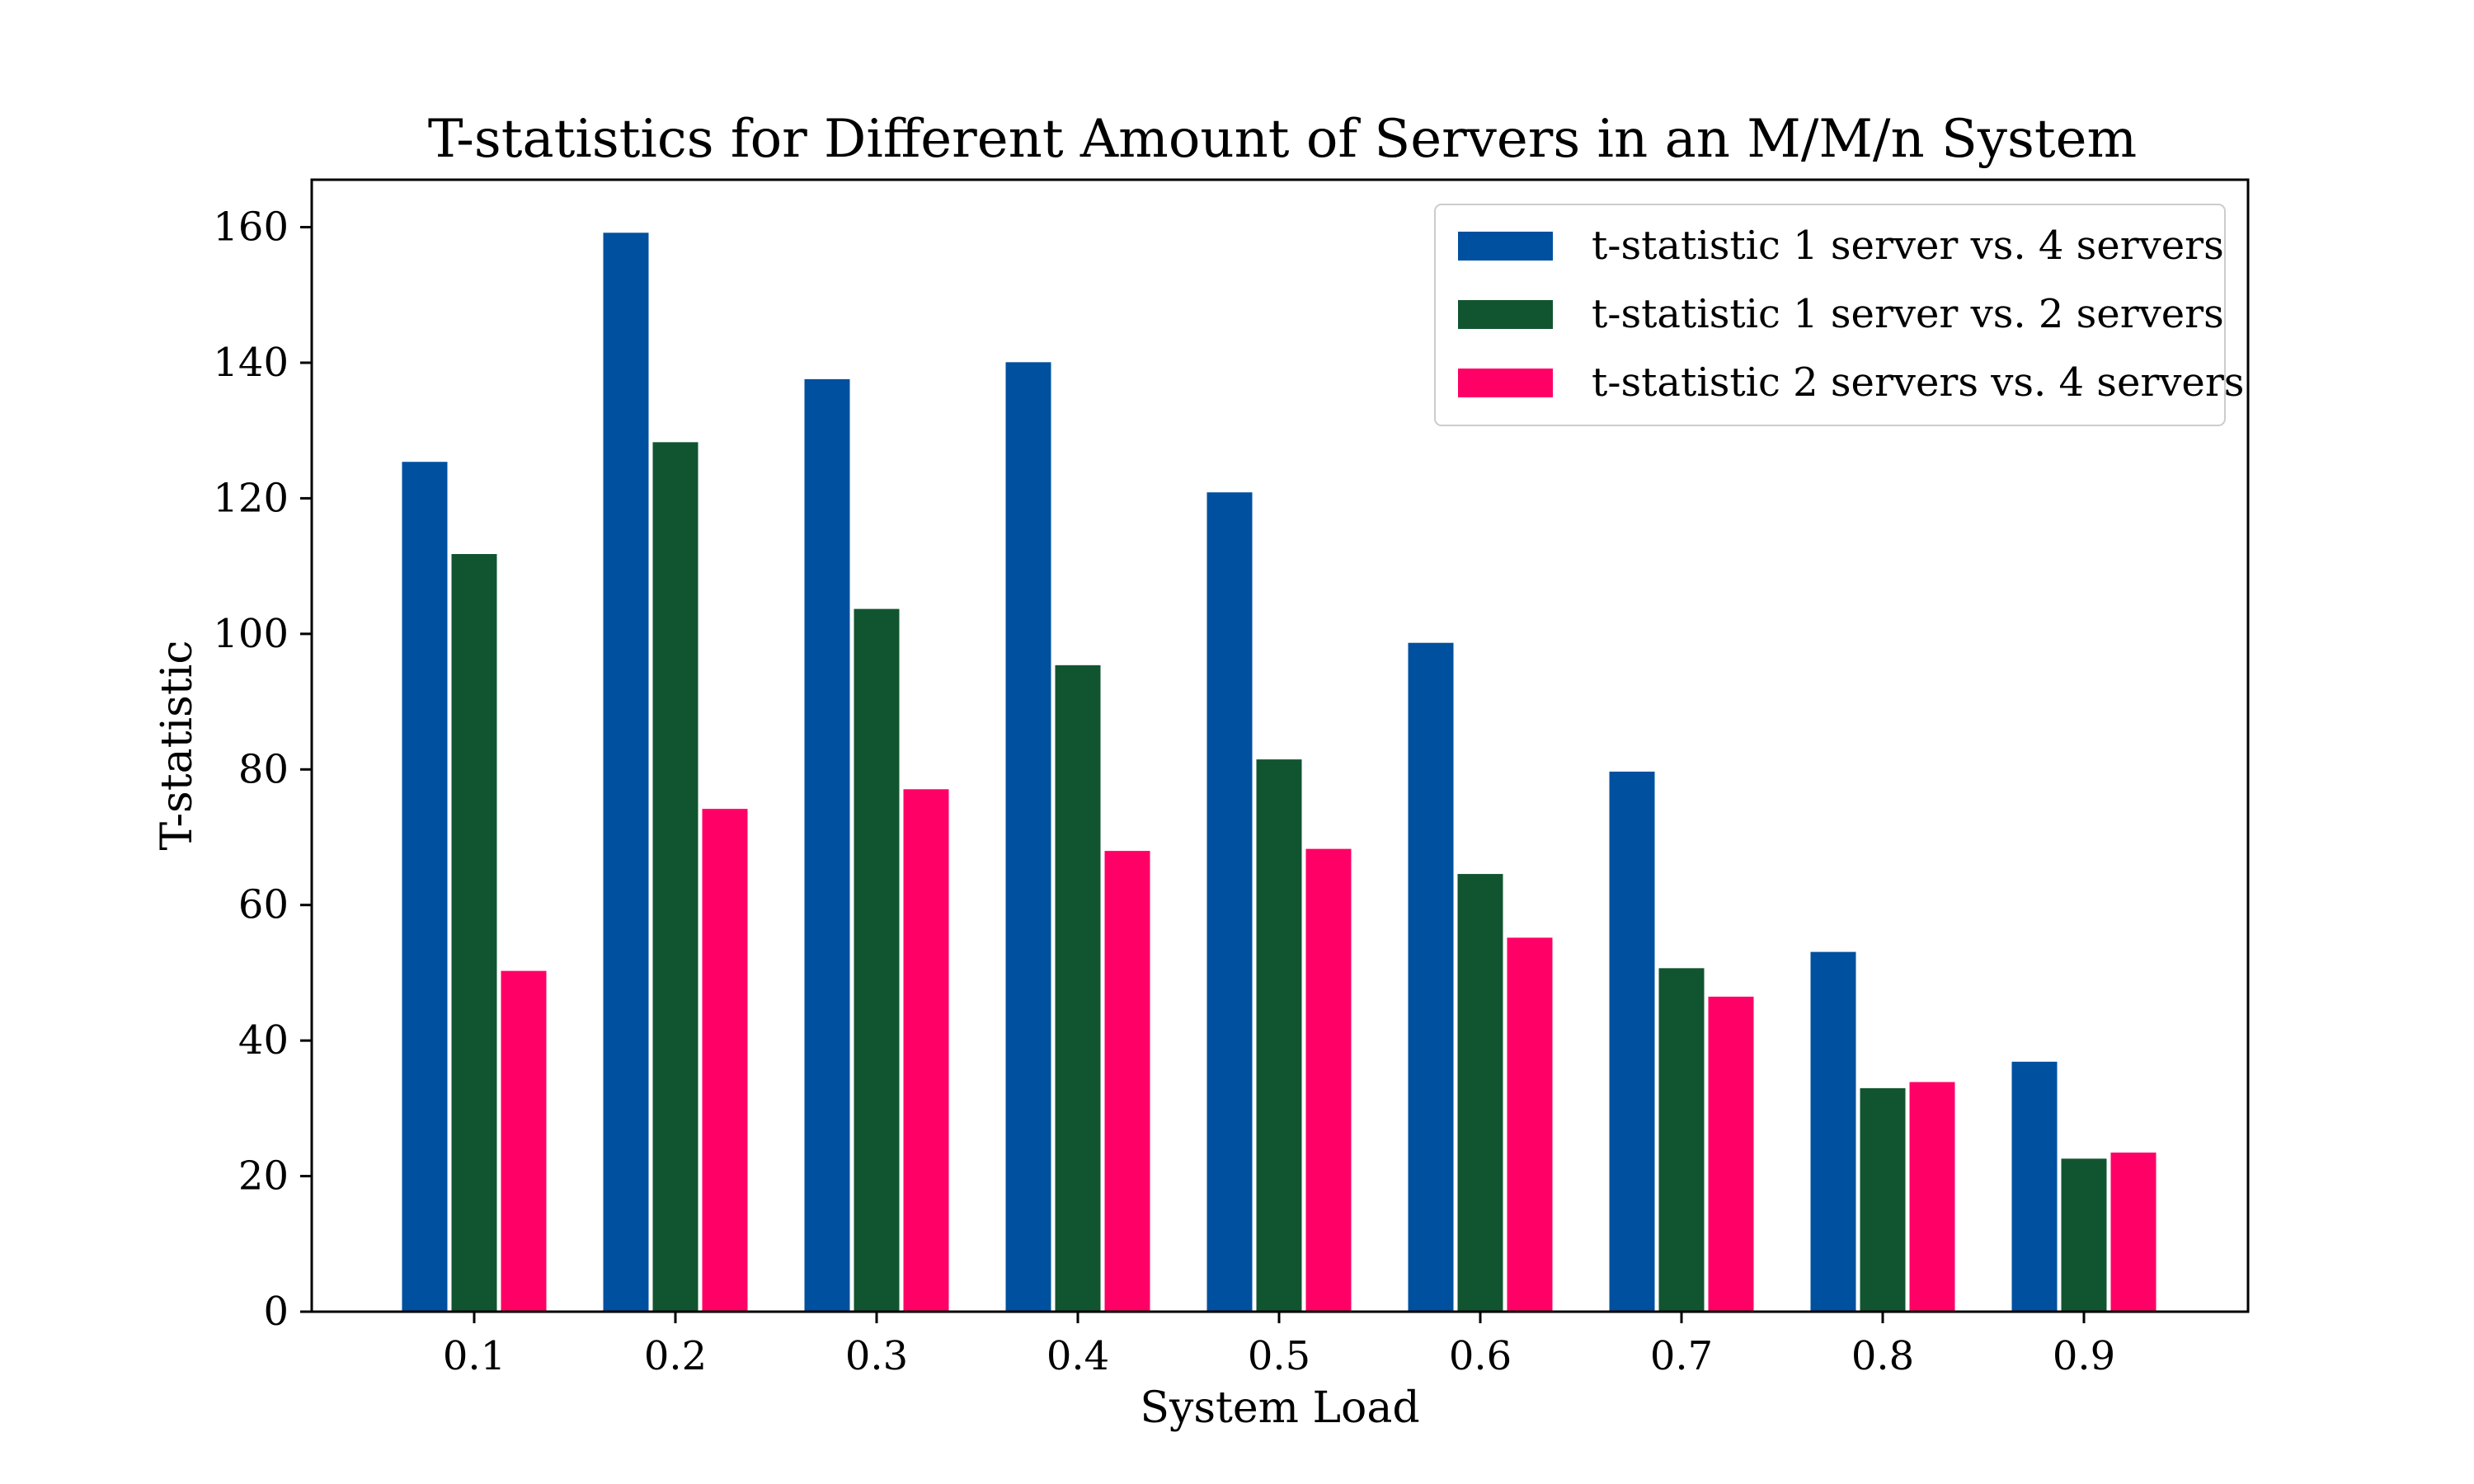 This screenshot has height=1484, width=2474. Describe the element at coordinates (1480, 1356) in the screenshot. I see `x-tick-label: 0.6` at that location.